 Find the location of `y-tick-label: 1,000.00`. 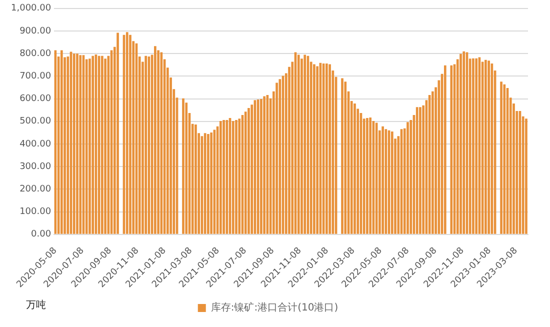

y-tick-label: 1,000.00 is located at coordinates (31, 9).